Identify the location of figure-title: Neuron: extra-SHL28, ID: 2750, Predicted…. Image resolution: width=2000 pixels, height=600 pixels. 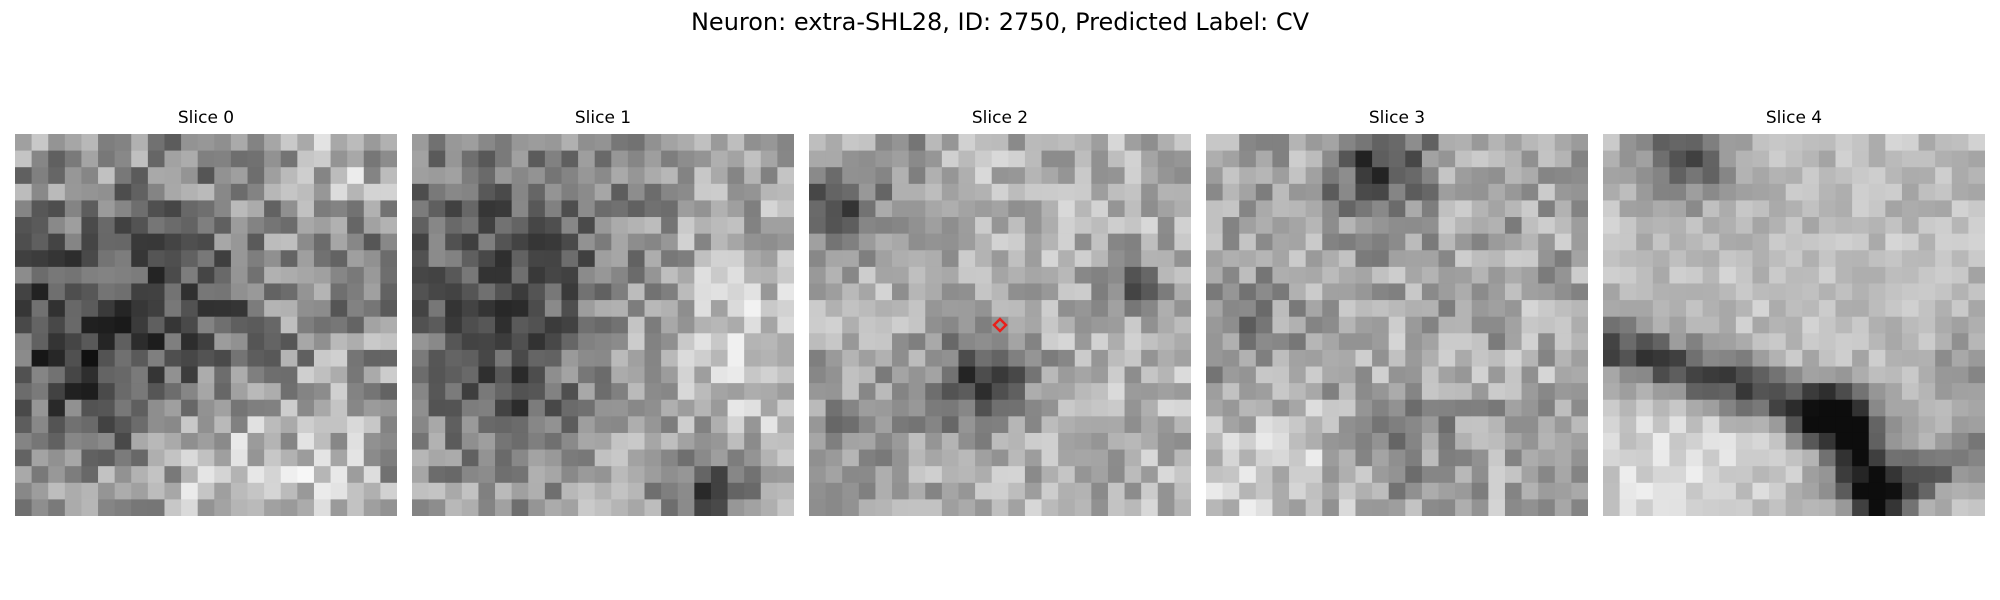
(1000, 22).